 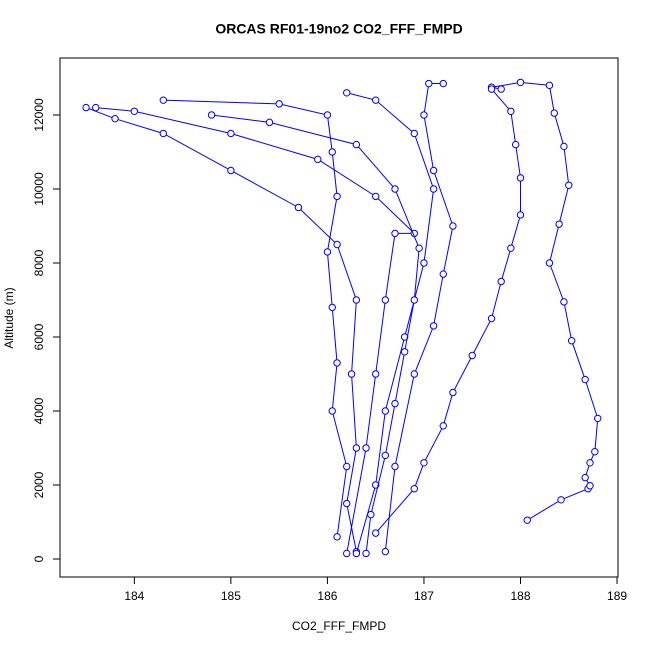 I want to click on x-tick-label: 188, so click(x=520, y=596).